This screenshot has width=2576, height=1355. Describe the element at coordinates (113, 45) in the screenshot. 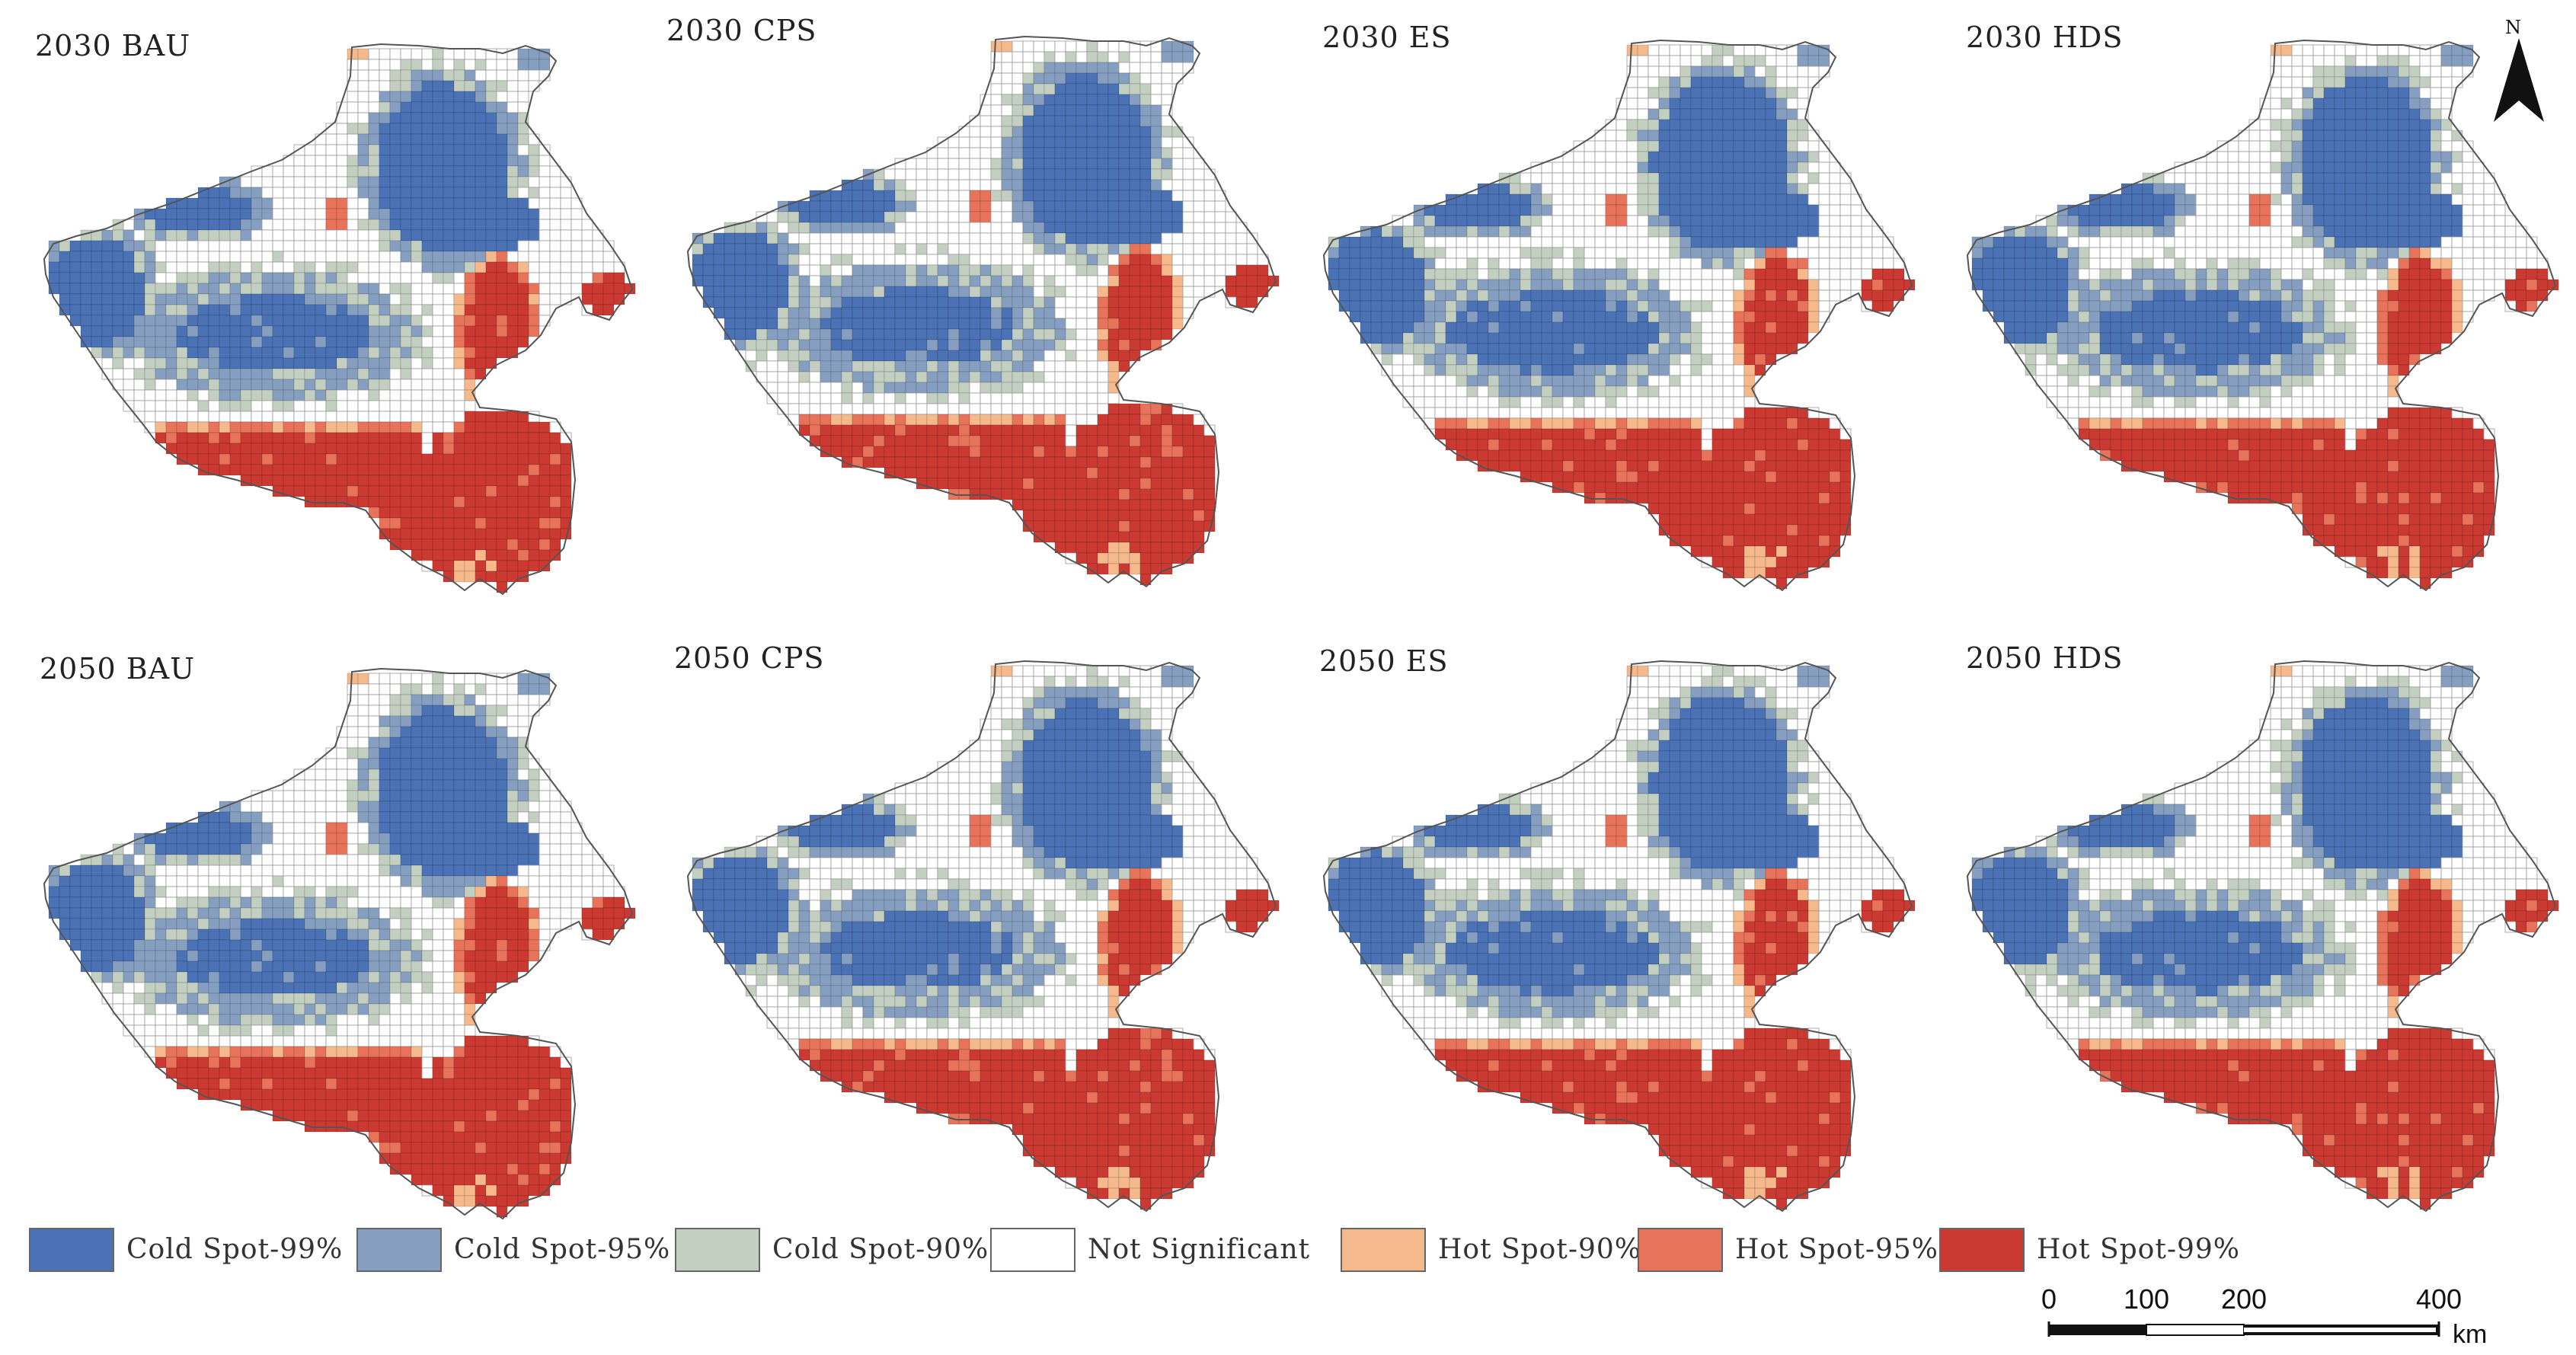

I see `panel-title: 2030 BAU` at that location.